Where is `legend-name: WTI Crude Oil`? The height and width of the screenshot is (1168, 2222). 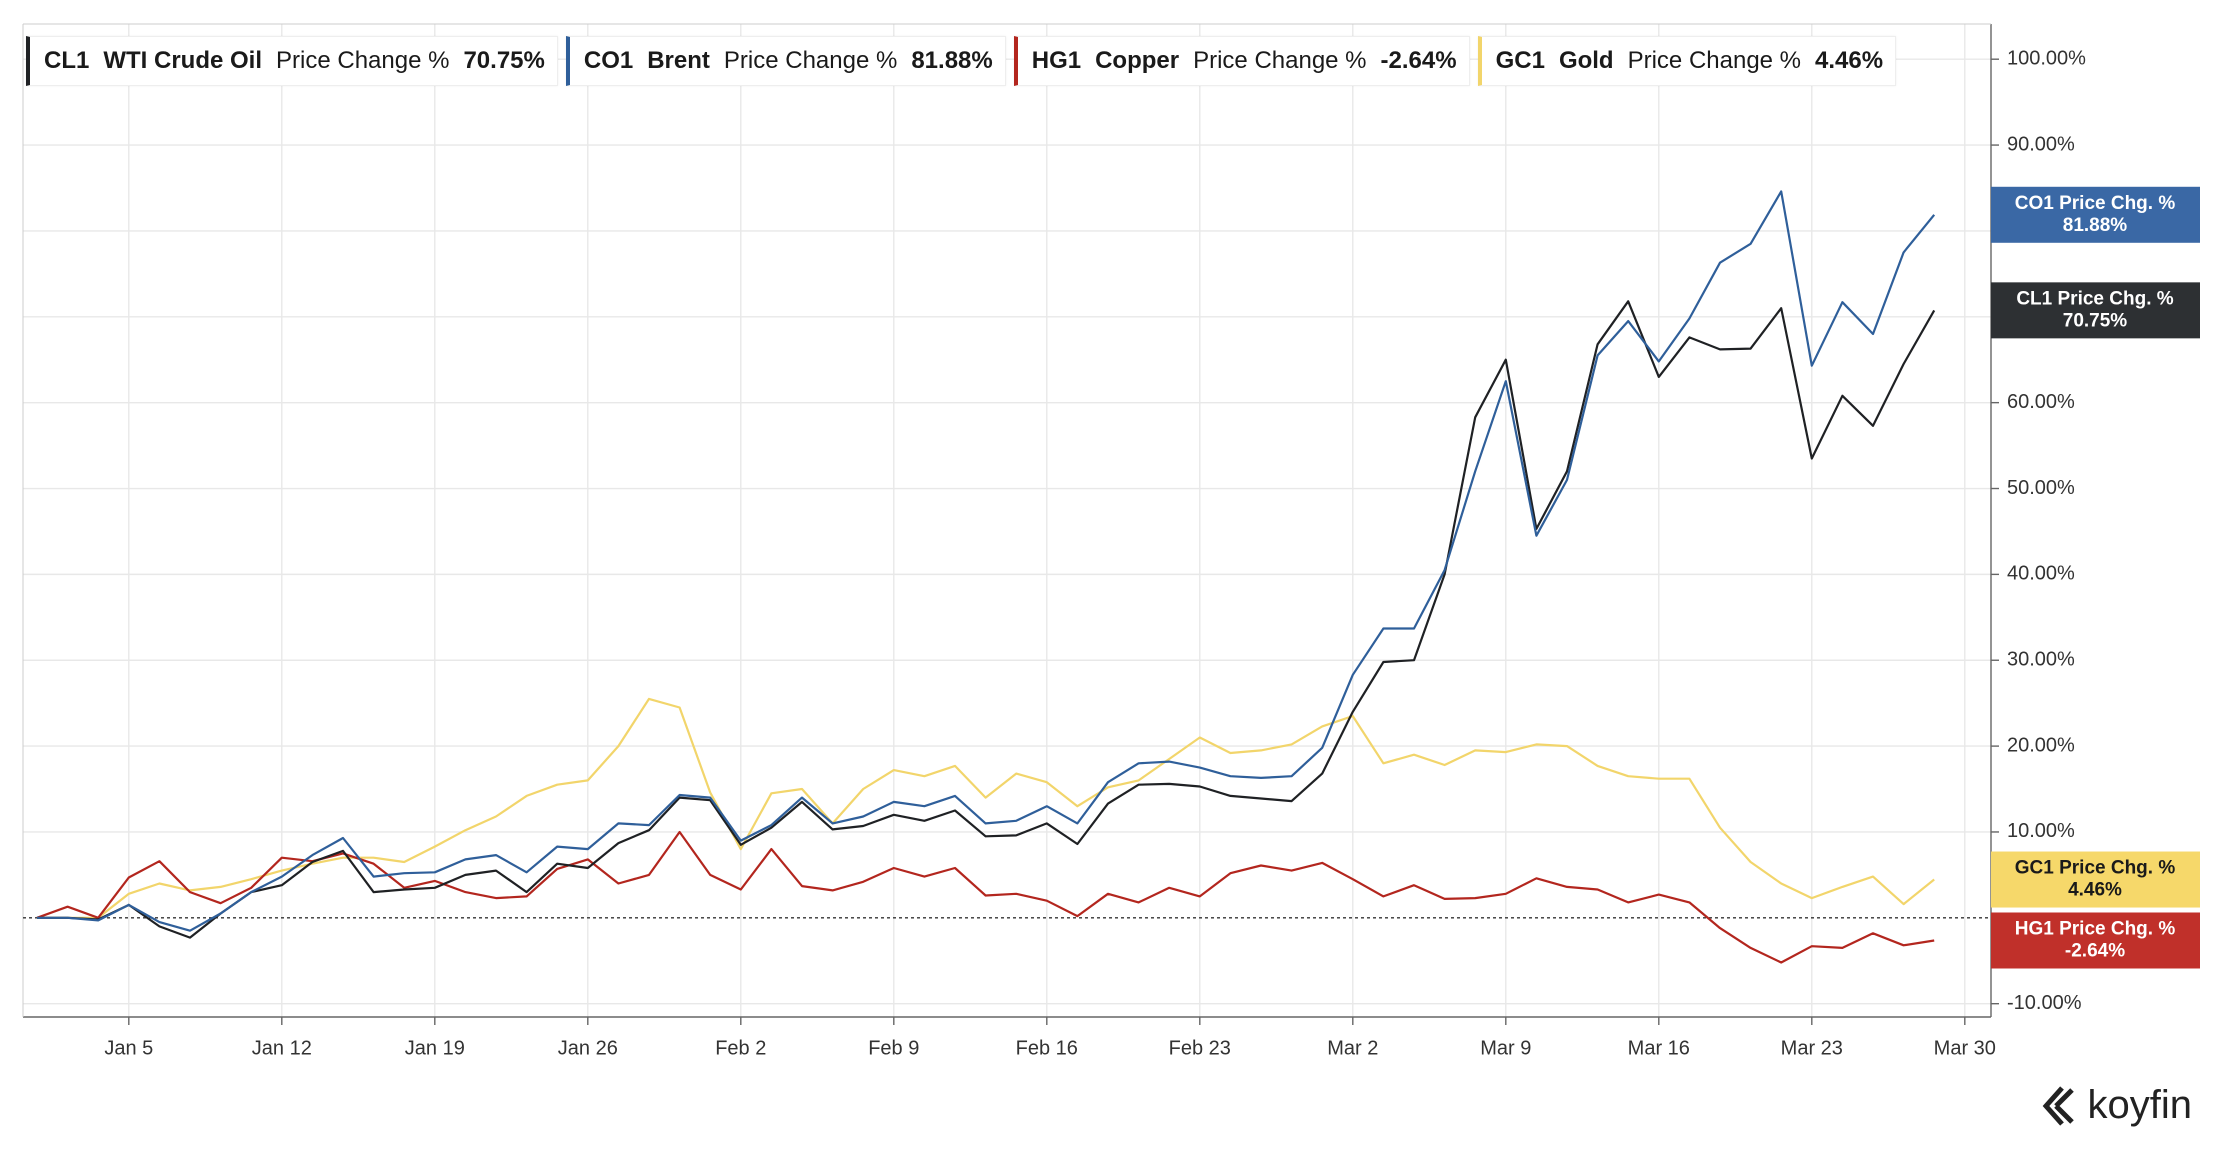
legend-name: WTI Crude Oil is located at coordinates (183, 60).